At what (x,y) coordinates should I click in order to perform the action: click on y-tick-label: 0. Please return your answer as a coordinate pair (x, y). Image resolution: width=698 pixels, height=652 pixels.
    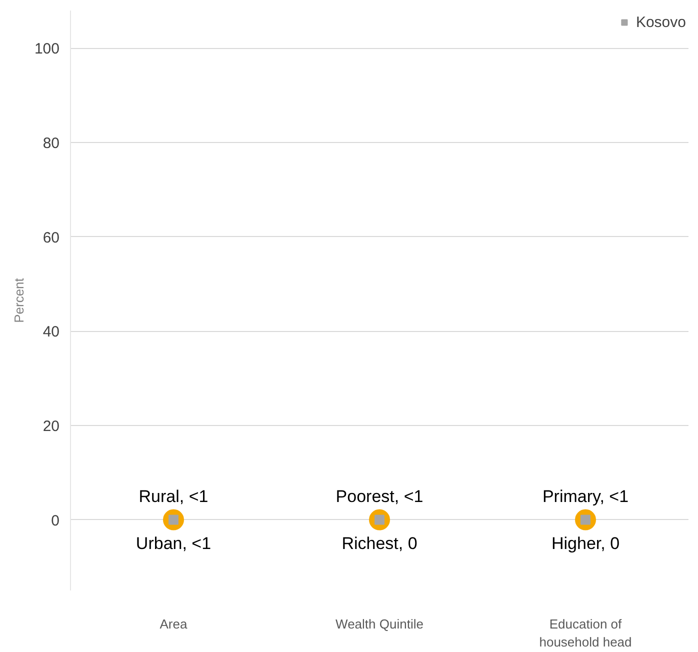
    Looking at the image, I should click on (55, 521).